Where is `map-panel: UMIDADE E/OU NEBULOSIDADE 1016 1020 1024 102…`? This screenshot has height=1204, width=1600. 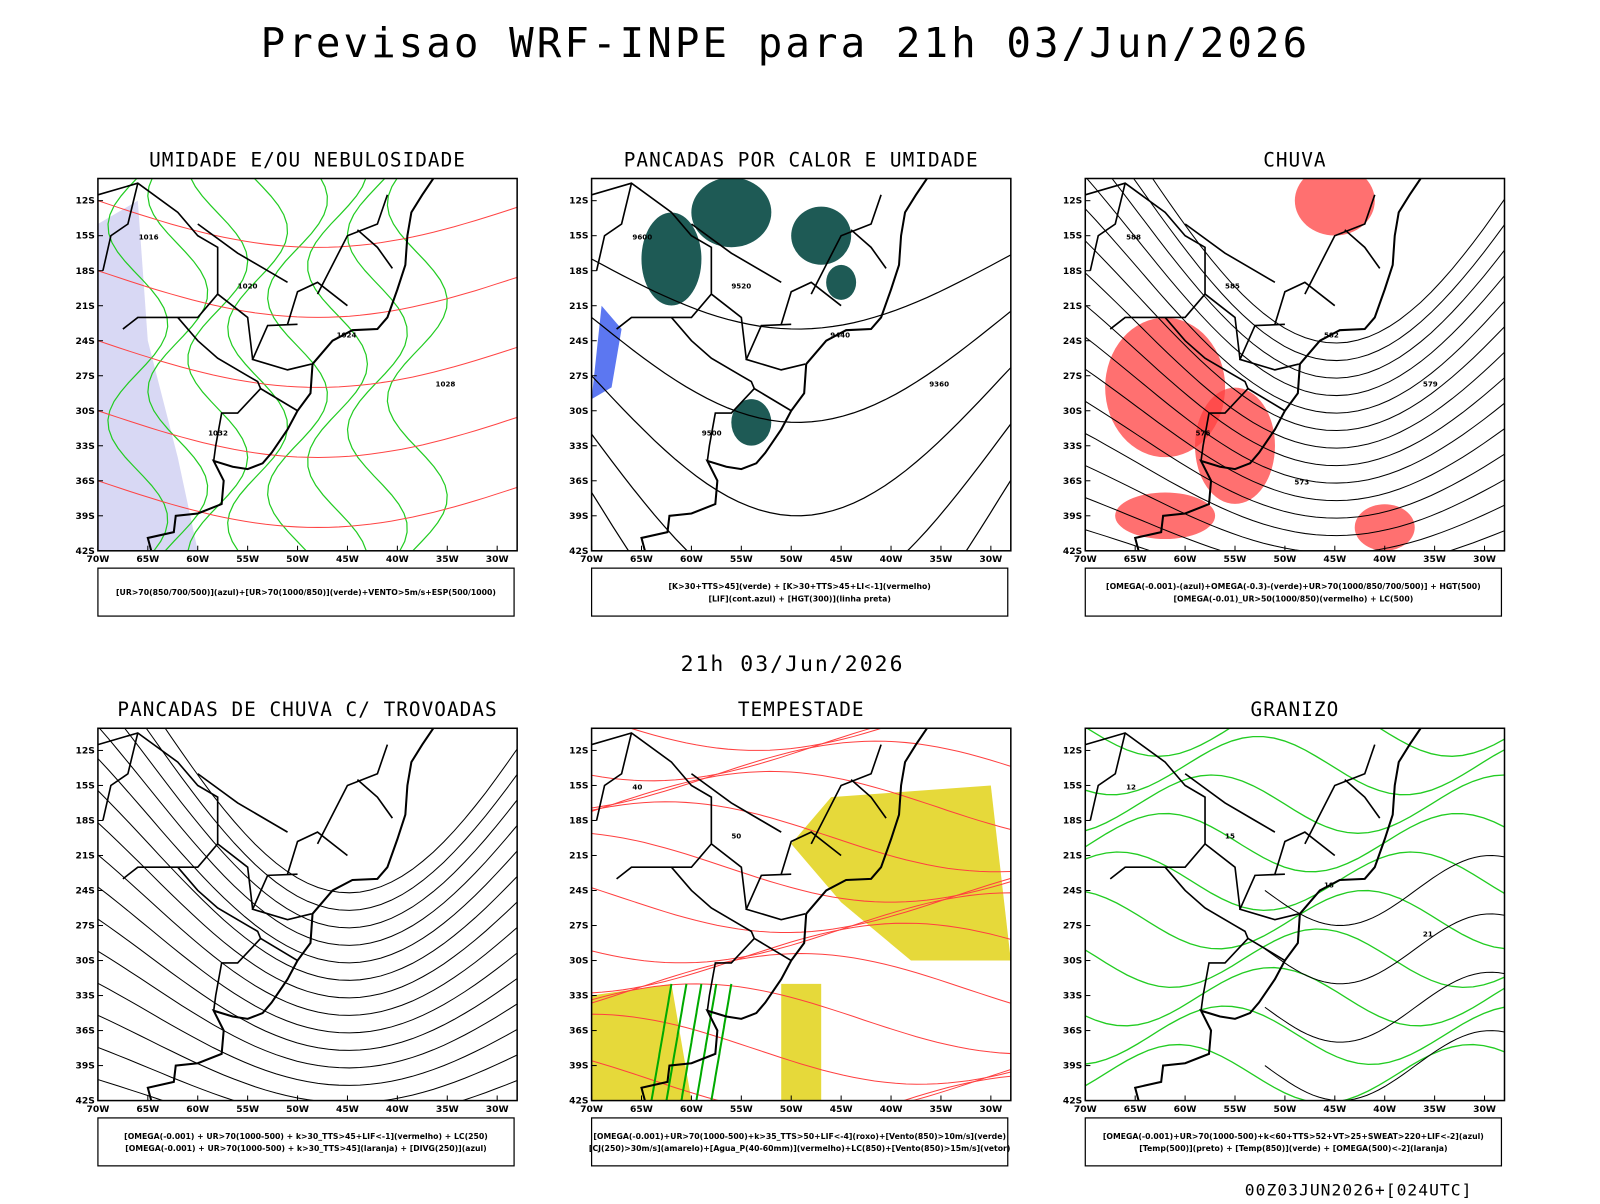 map-panel: UMIDADE E/OU NEBULOSIDADE 1016 1020 1024 102… is located at coordinates (296, 382).